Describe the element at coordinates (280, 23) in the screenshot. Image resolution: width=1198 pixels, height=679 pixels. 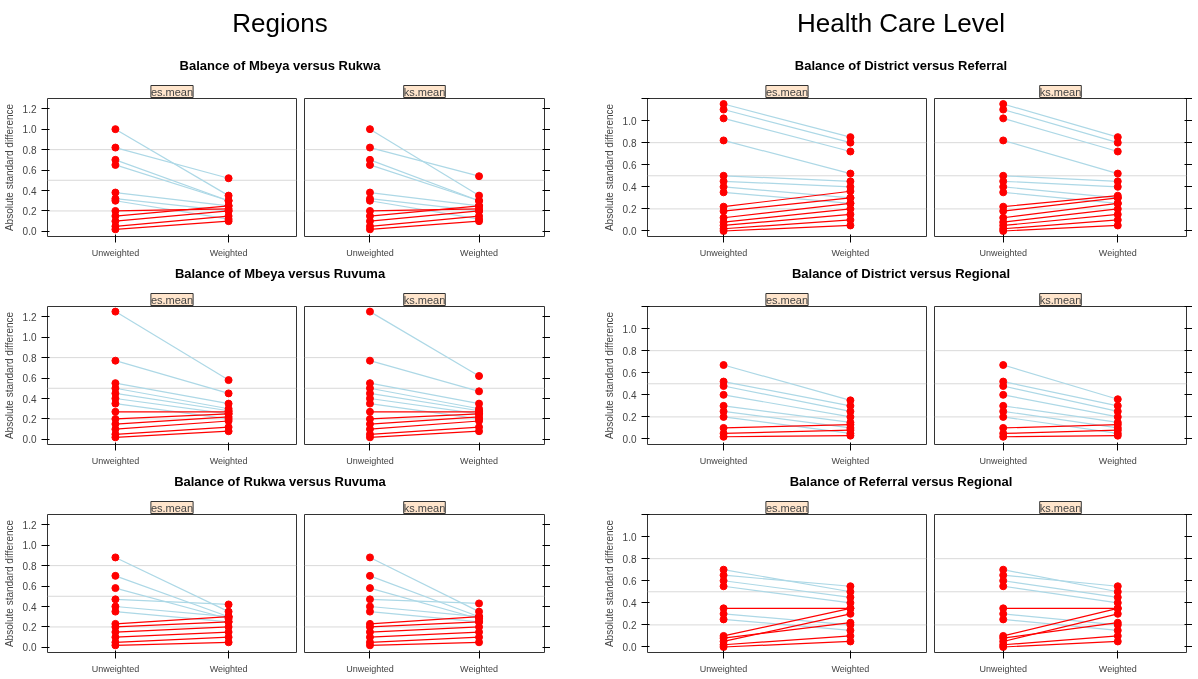
I see `text: Regions` at that location.